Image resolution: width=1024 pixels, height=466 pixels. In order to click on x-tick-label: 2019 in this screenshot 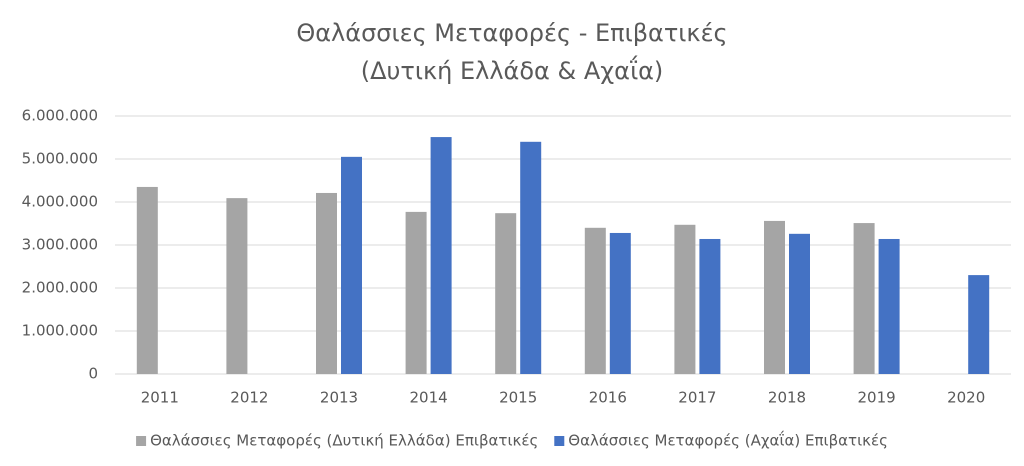, I will do `click(877, 398)`.